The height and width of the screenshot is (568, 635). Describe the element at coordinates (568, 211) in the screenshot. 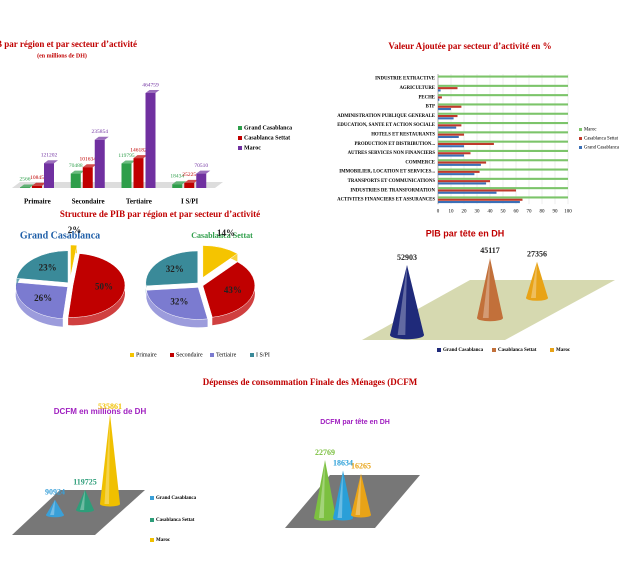

I see `x-tick-label: 100` at that location.